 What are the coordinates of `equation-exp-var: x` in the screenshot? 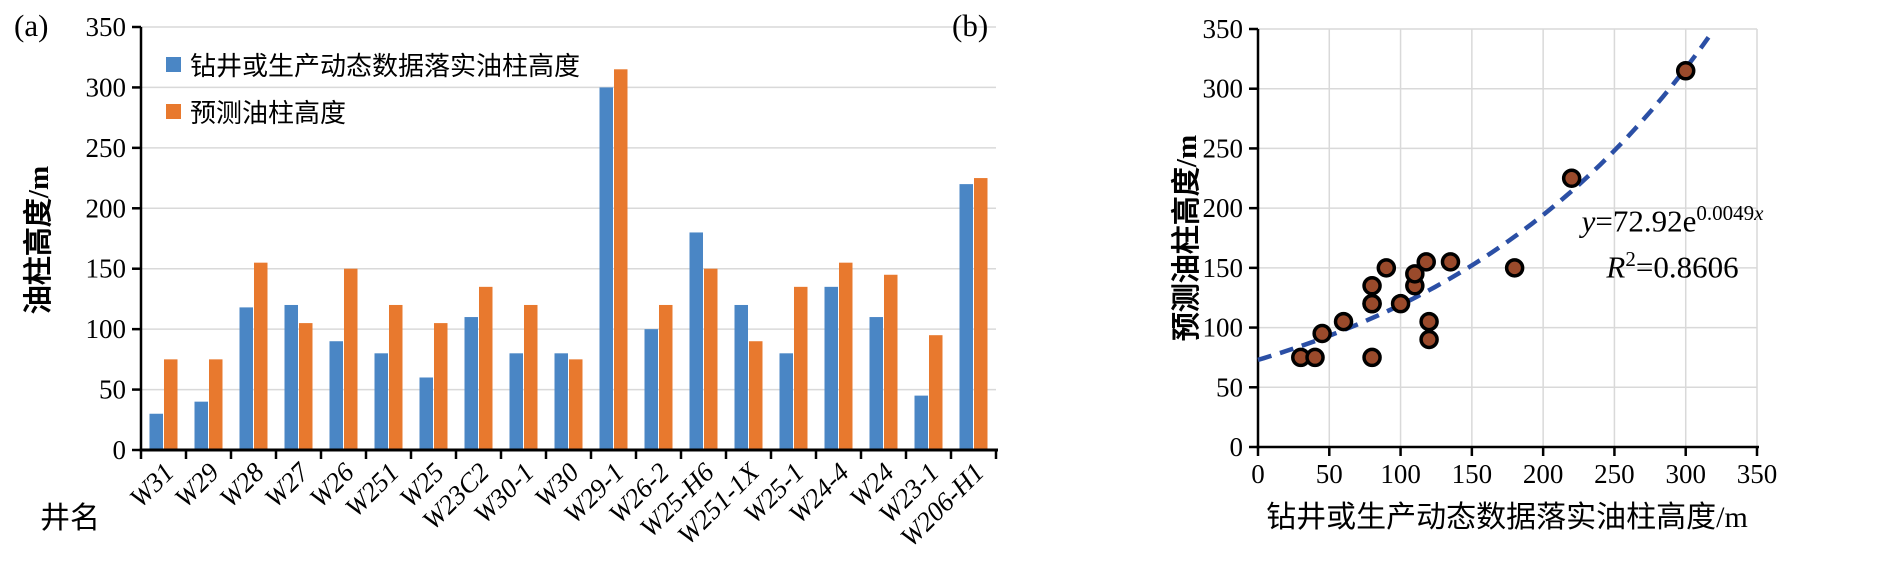 It's located at (1759, 213).